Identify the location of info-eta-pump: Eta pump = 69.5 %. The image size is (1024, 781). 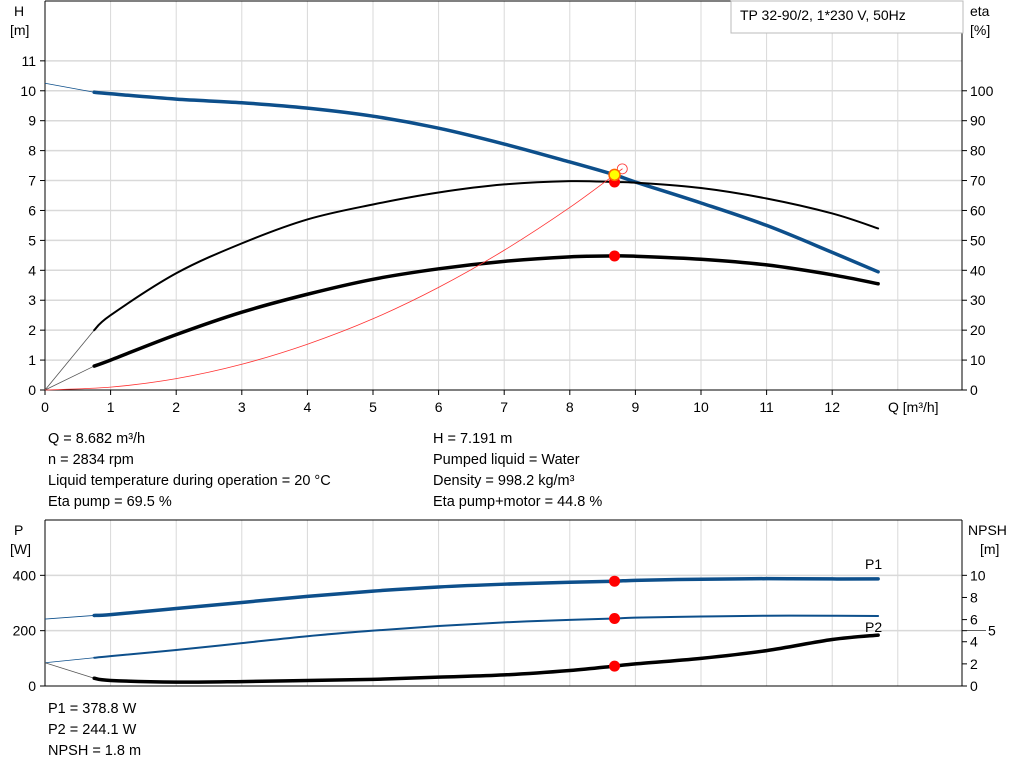
(110, 502).